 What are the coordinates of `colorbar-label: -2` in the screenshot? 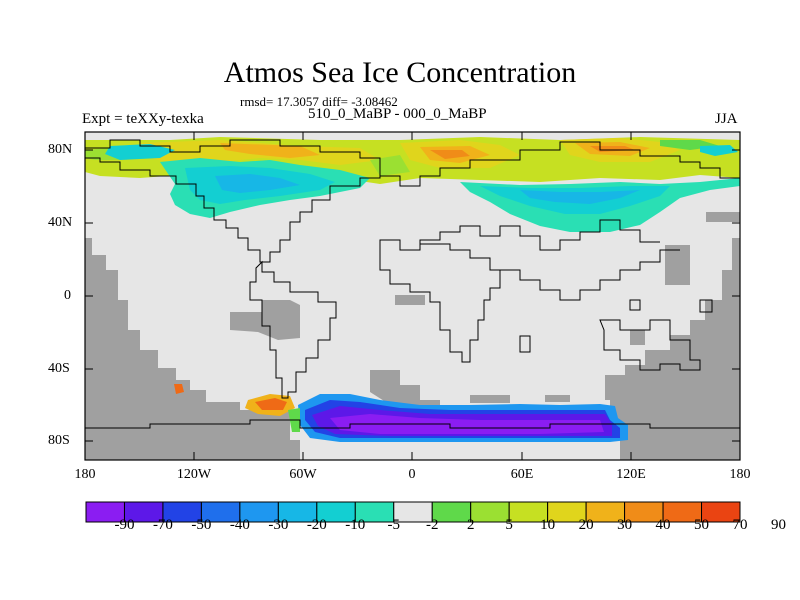 It's located at (432, 525).